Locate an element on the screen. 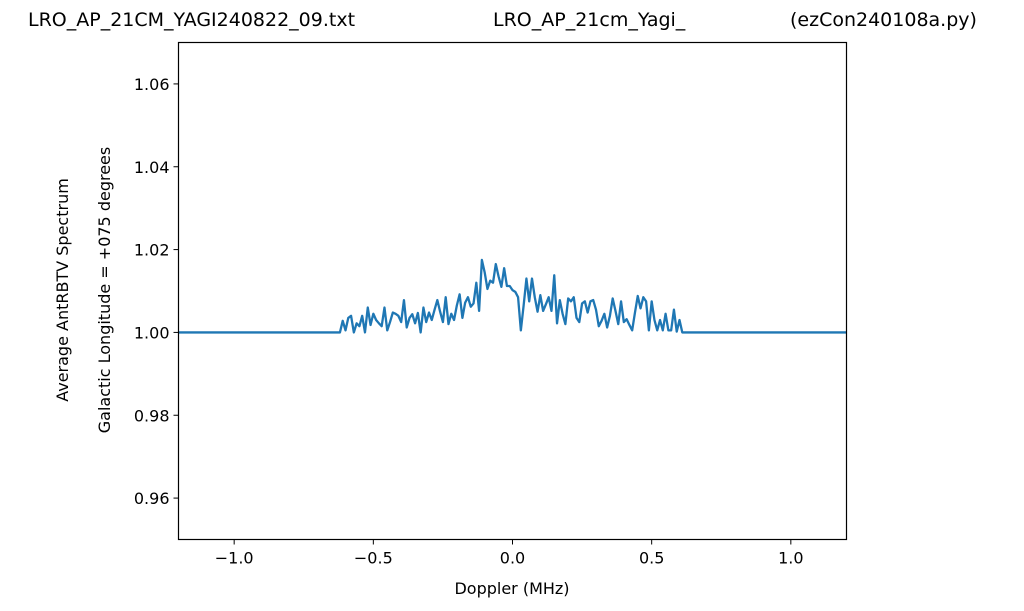  y-tick-label: 1.06 is located at coordinates (152, 84).